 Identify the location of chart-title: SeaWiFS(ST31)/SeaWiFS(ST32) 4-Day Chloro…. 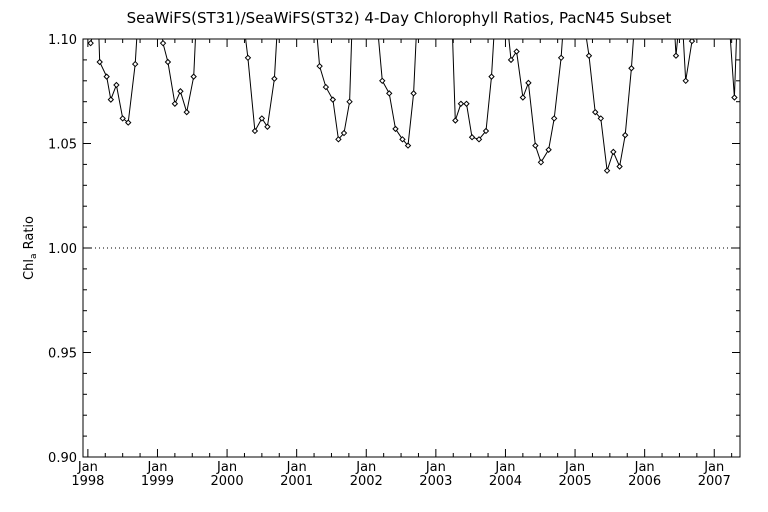
(399, 18).